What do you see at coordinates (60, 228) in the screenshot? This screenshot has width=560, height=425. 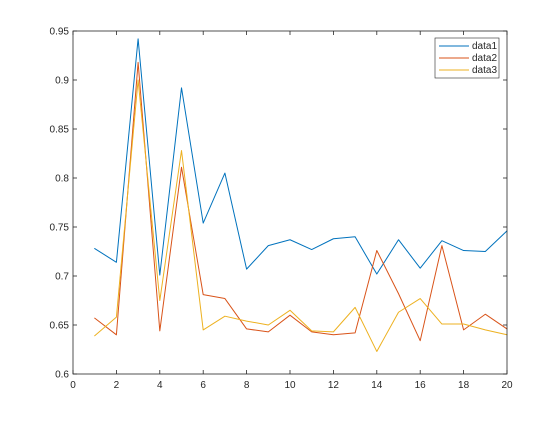 I see `y-tick-label: 0.75` at bounding box center [60, 228].